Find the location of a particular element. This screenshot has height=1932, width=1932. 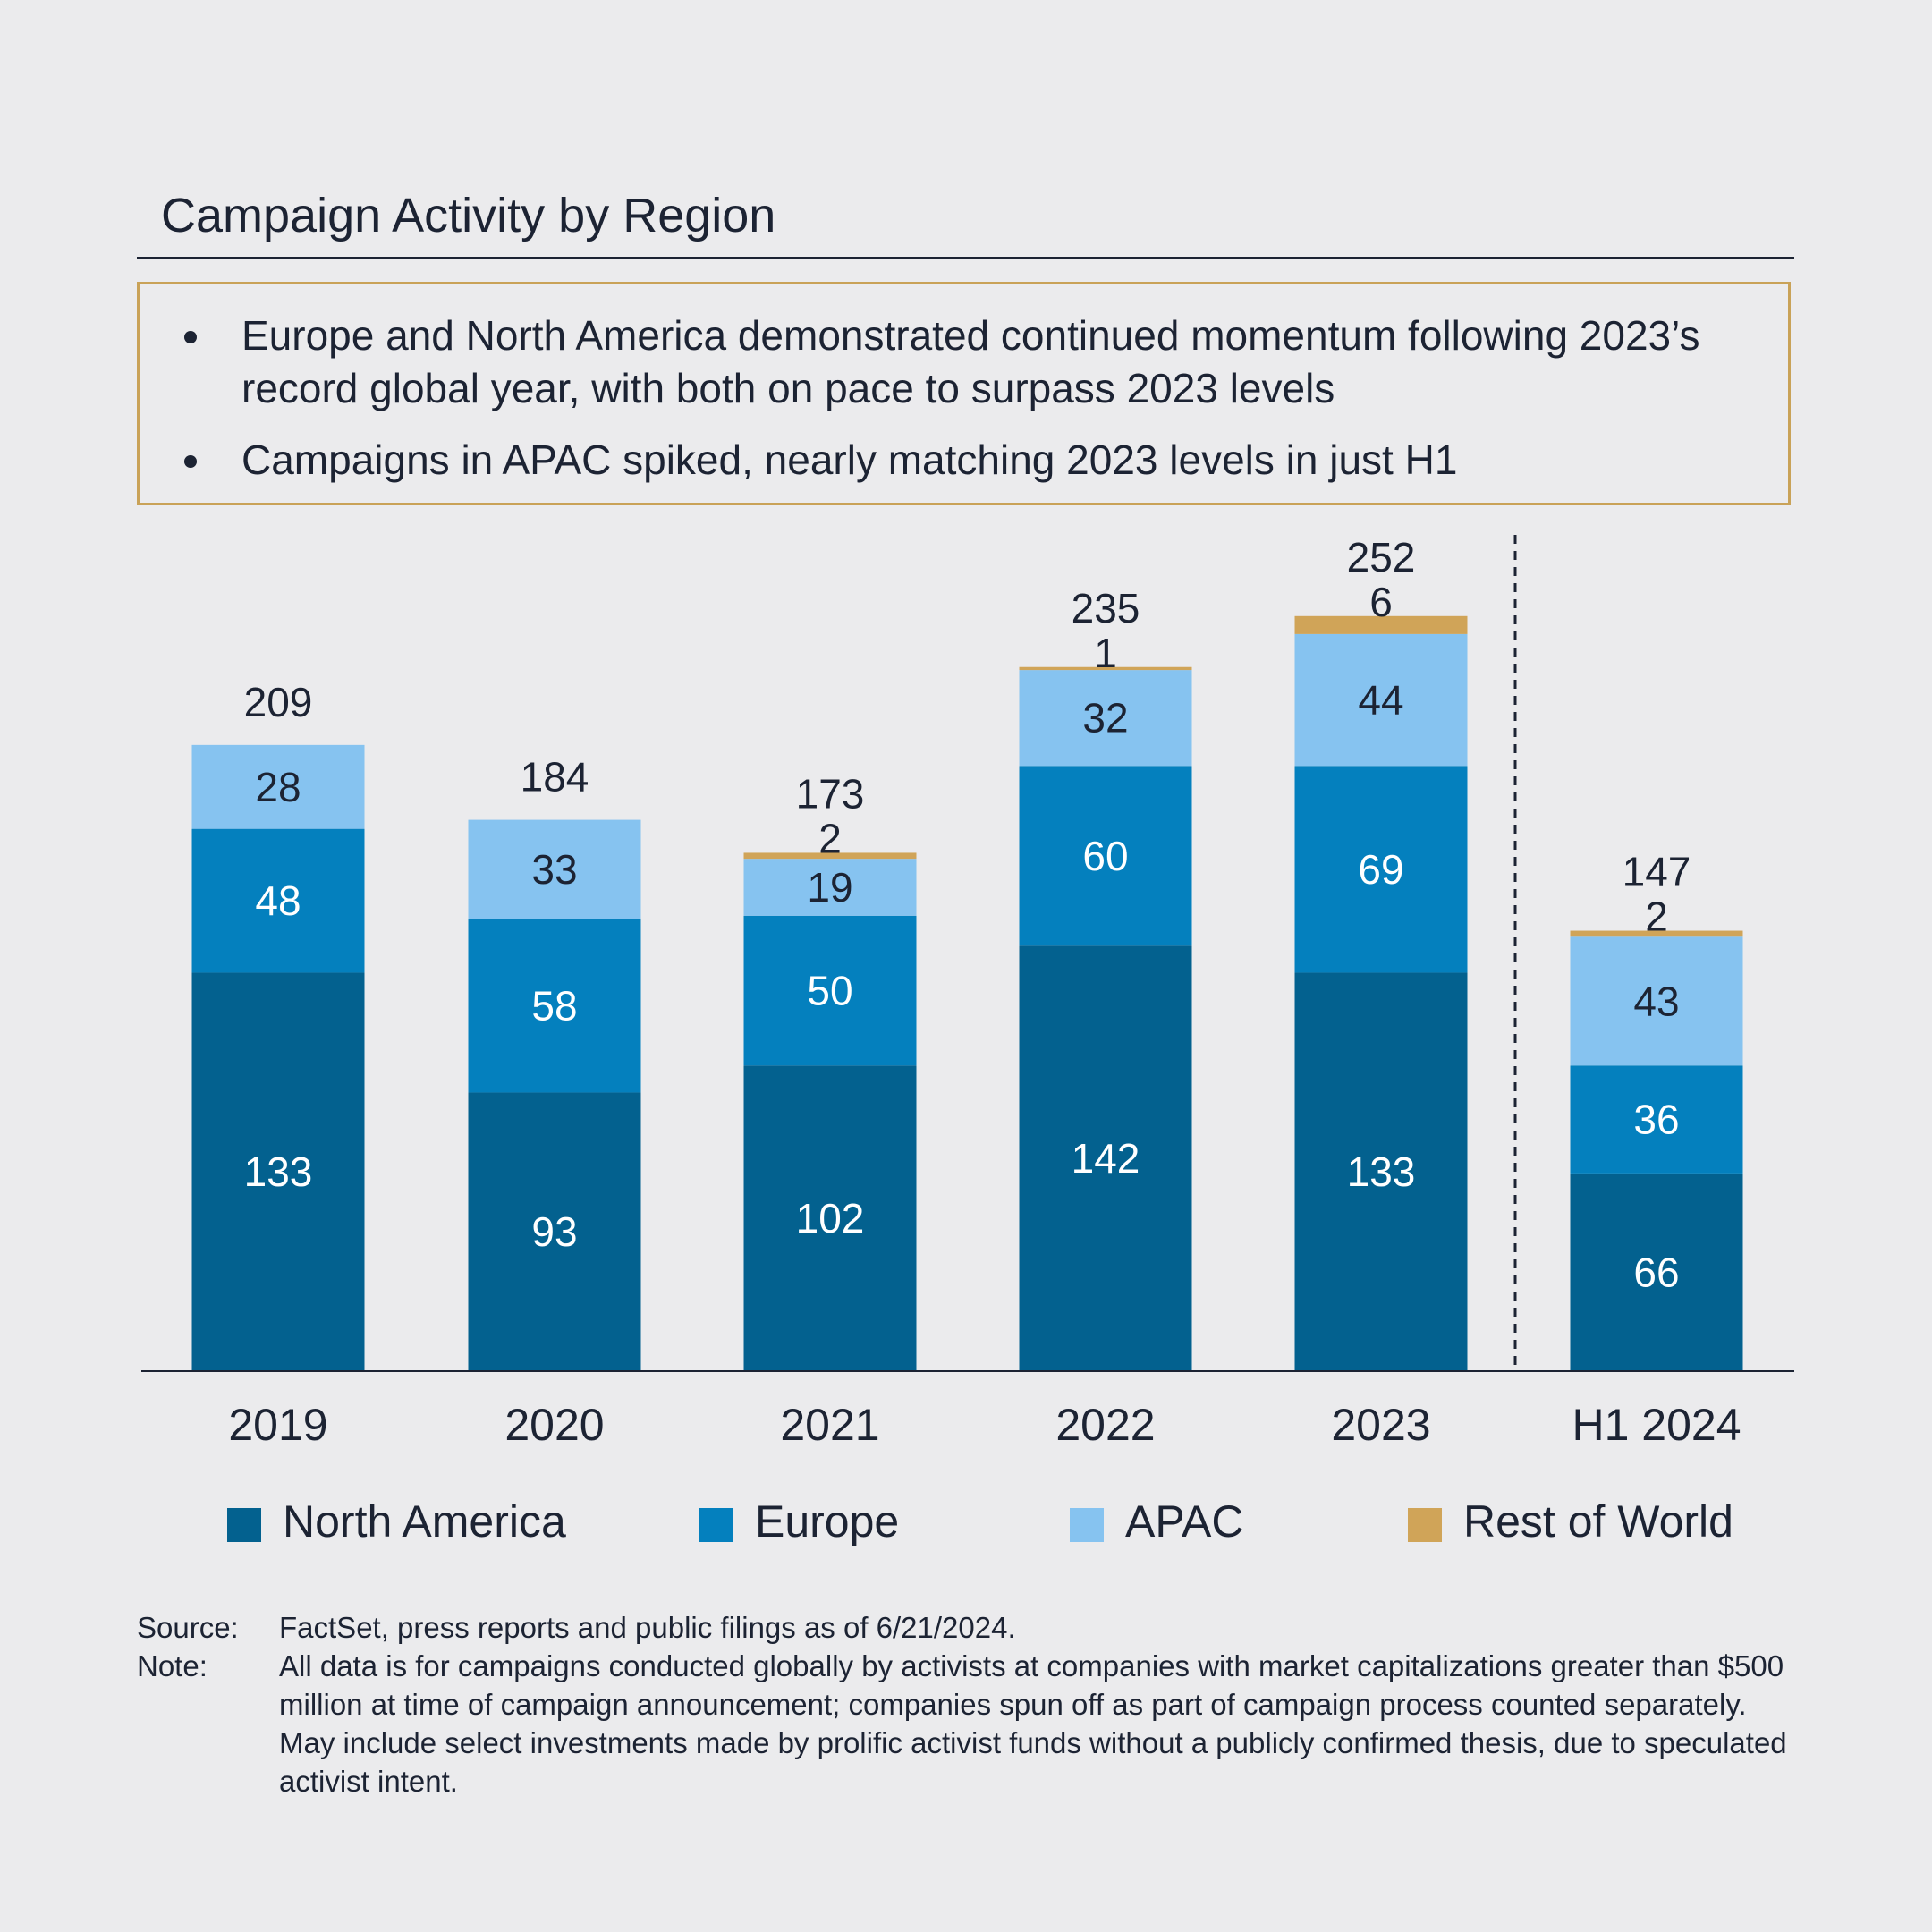

segment-value-label: 36 is located at coordinates (1656, 1120).